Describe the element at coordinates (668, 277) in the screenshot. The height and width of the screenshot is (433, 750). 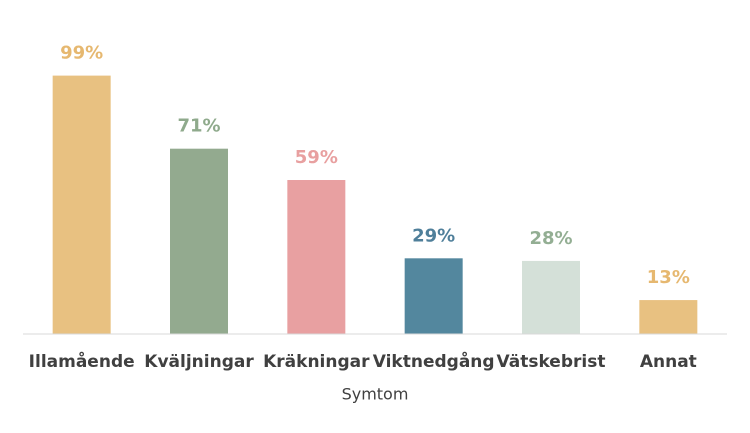
I see `value-label: 13%` at that location.